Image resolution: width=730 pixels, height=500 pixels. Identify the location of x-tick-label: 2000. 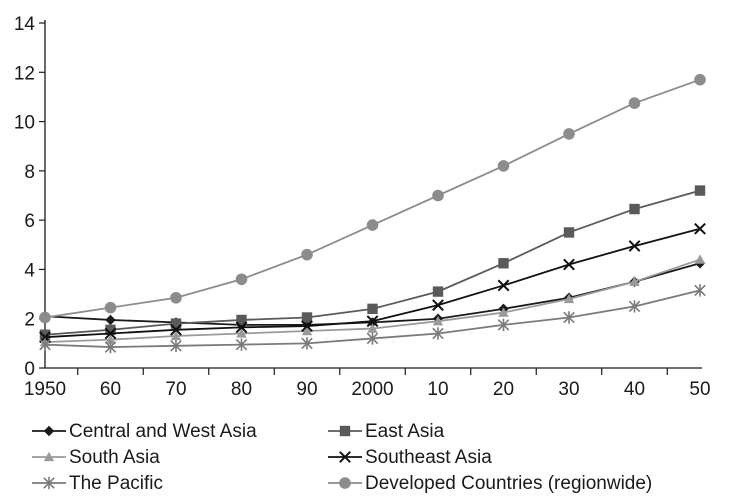
(372, 389).